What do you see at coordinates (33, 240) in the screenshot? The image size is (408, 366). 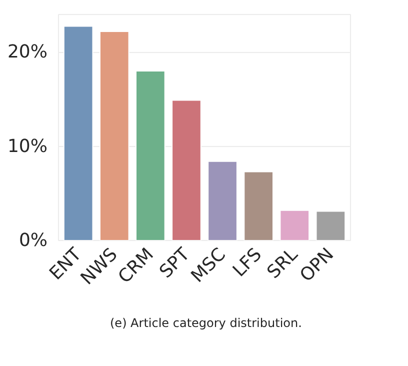 I see `y-tick-label: 0%` at bounding box center [33, 240].